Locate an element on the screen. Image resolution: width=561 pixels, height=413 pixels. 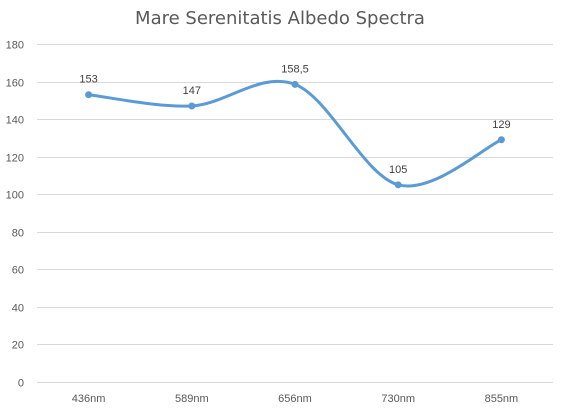
y-tick-label: 20 is located at coordinates (18, 346).